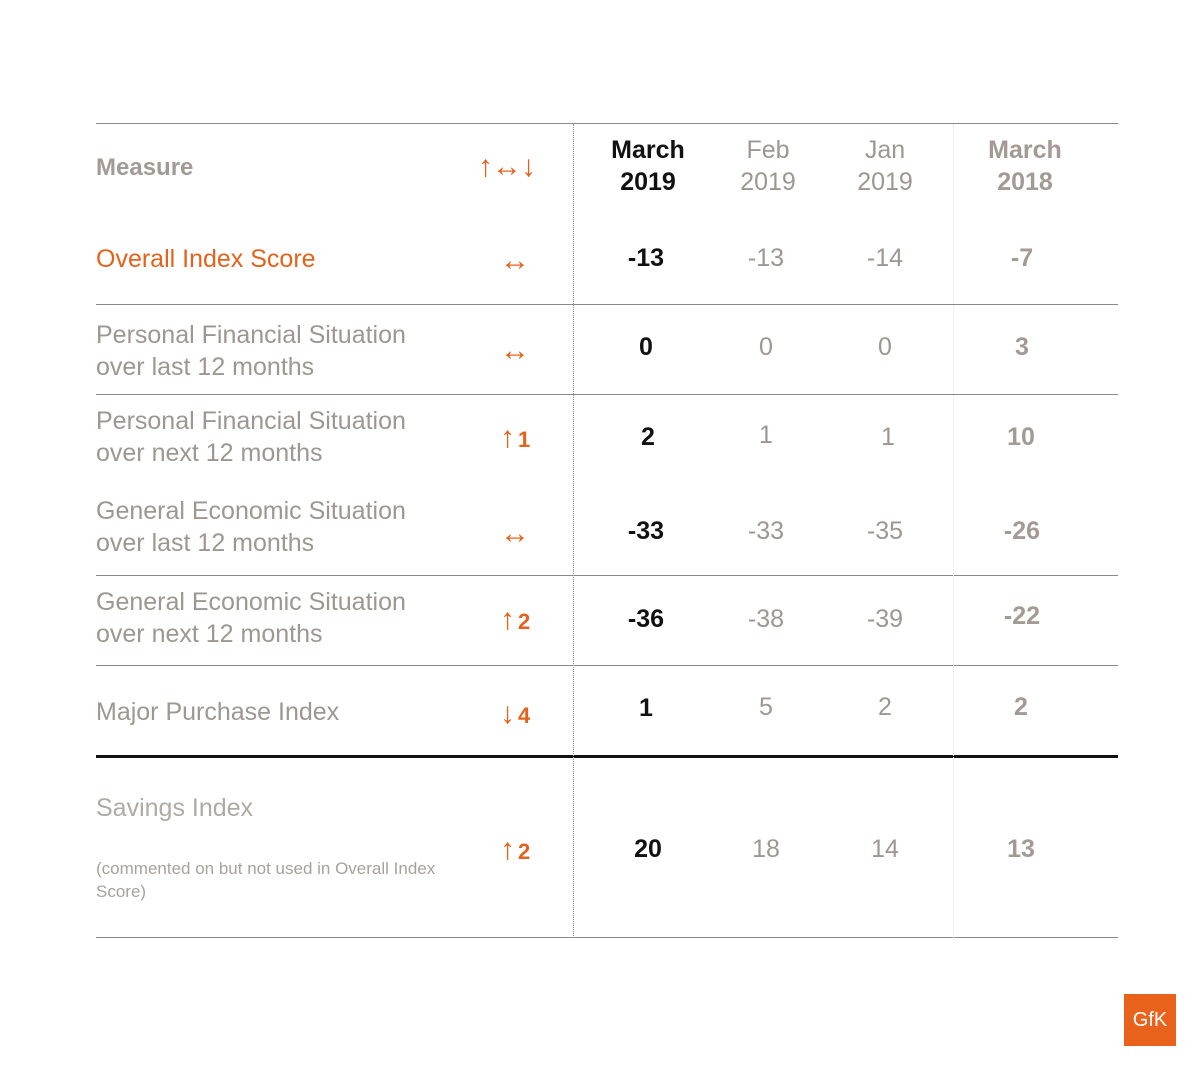 Image resolution: width=1203 pixels, height=1074 pixels. What do you see at coordinates (1025, 166) in the screenshot?
I see `column-header-march-2018: March 2018` at bounding box center [1025, 166].